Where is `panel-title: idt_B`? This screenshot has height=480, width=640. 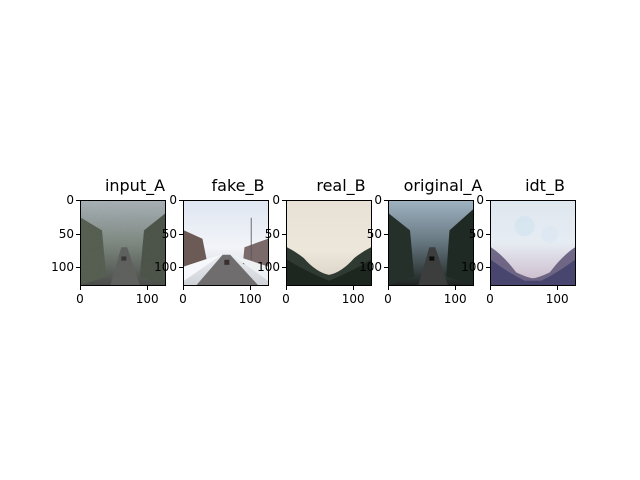
panel-title: idt_B is located at coordinates (545, 185).